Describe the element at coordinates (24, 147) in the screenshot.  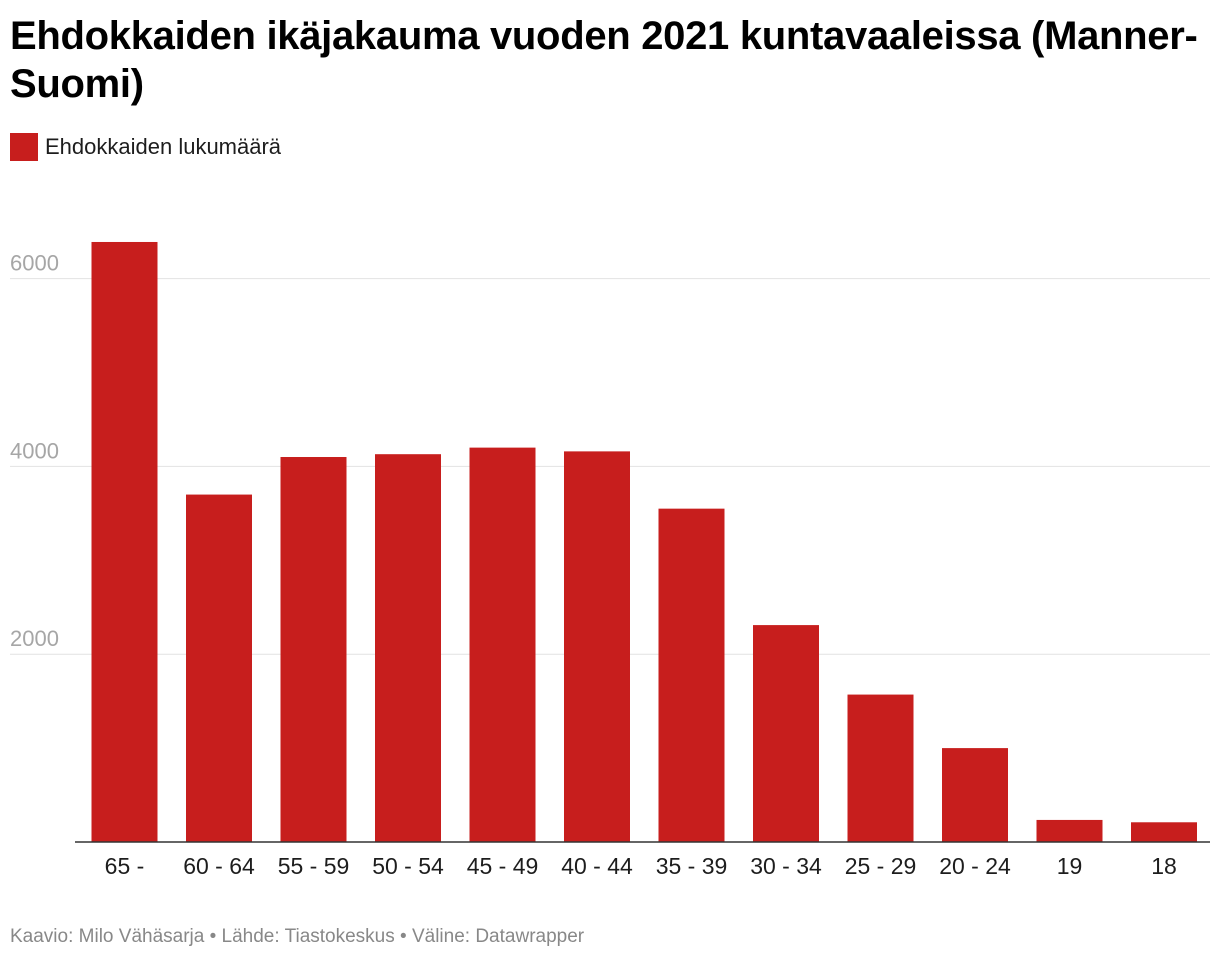
I see `legend-swatch` at that location.